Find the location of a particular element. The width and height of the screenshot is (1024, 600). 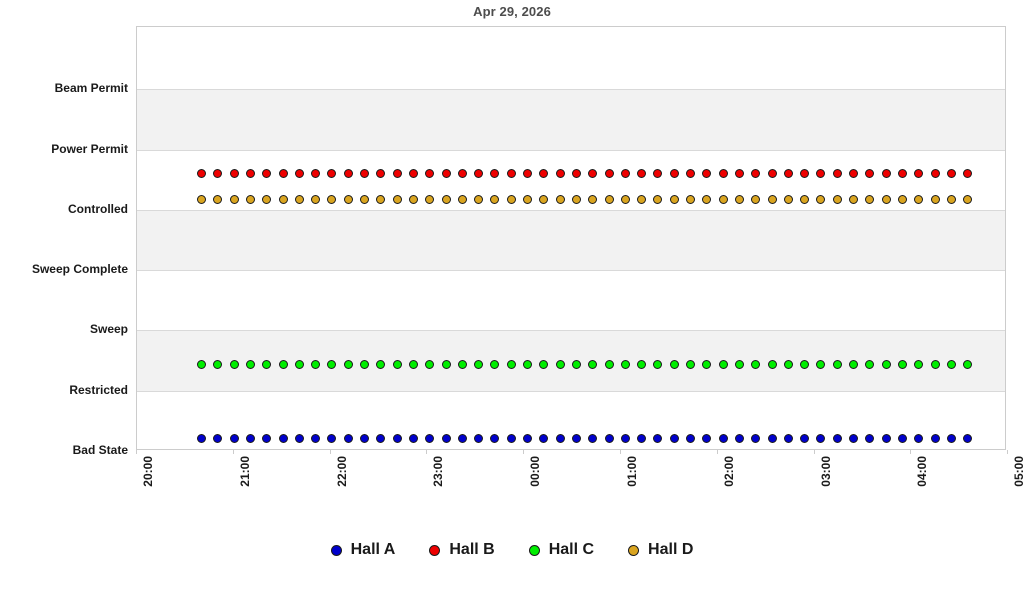

x-tick-2100: 21:00 is located at coordinates (244, 471).